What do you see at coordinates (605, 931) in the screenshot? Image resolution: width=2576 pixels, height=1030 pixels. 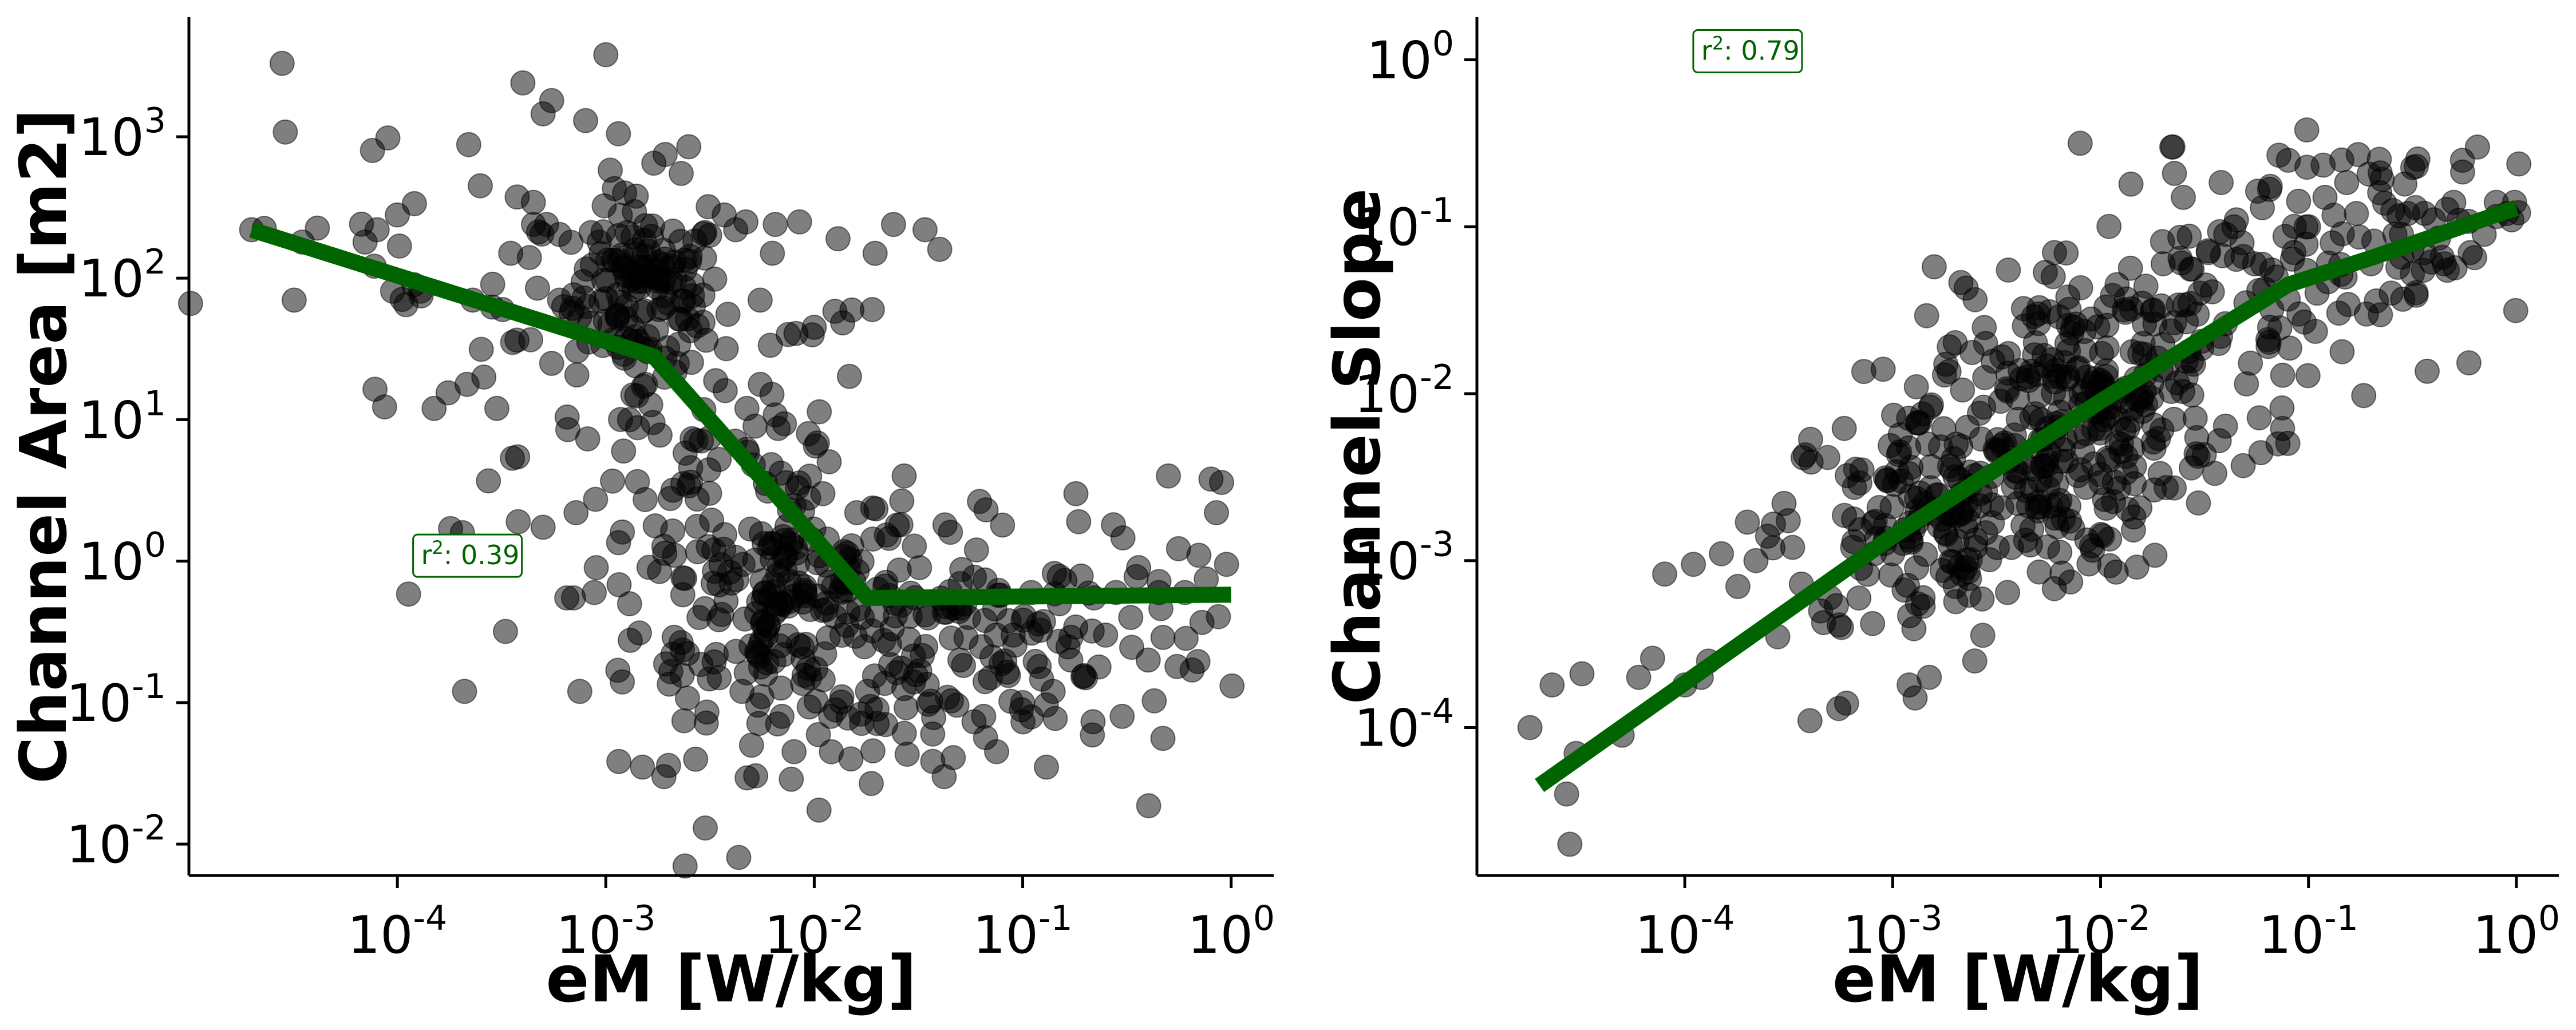 I see `x-tick-label: 10⁻³` at bounding box center [605, 931].